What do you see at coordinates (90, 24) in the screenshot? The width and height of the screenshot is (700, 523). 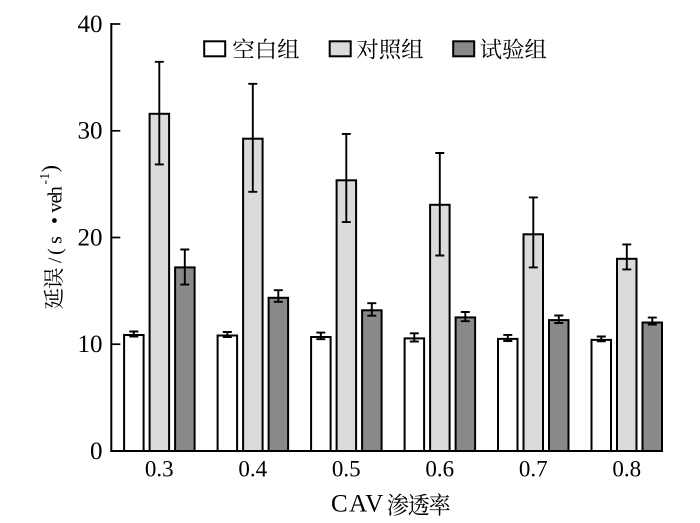 I see `svg-text: 40` at bounding box center [90, 24].